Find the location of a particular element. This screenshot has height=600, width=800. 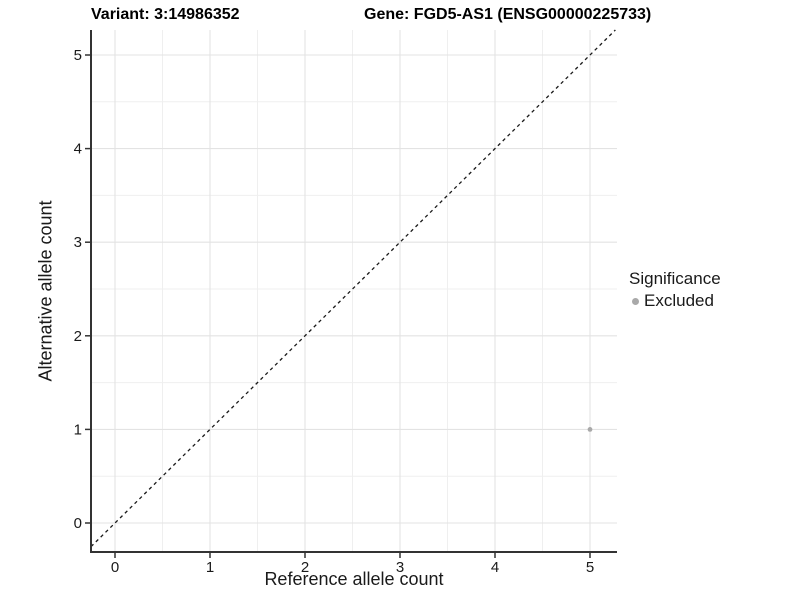

y-tick-label: 2 is located at coordinates (78, 336).